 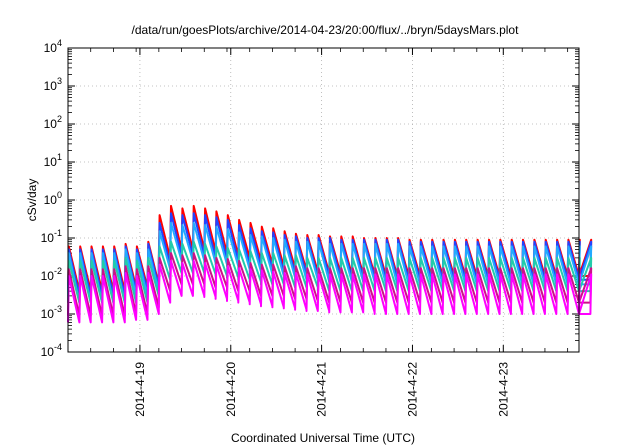 I want to click on x-tick-label: 2014-4-19, so click(x=140, y=389).